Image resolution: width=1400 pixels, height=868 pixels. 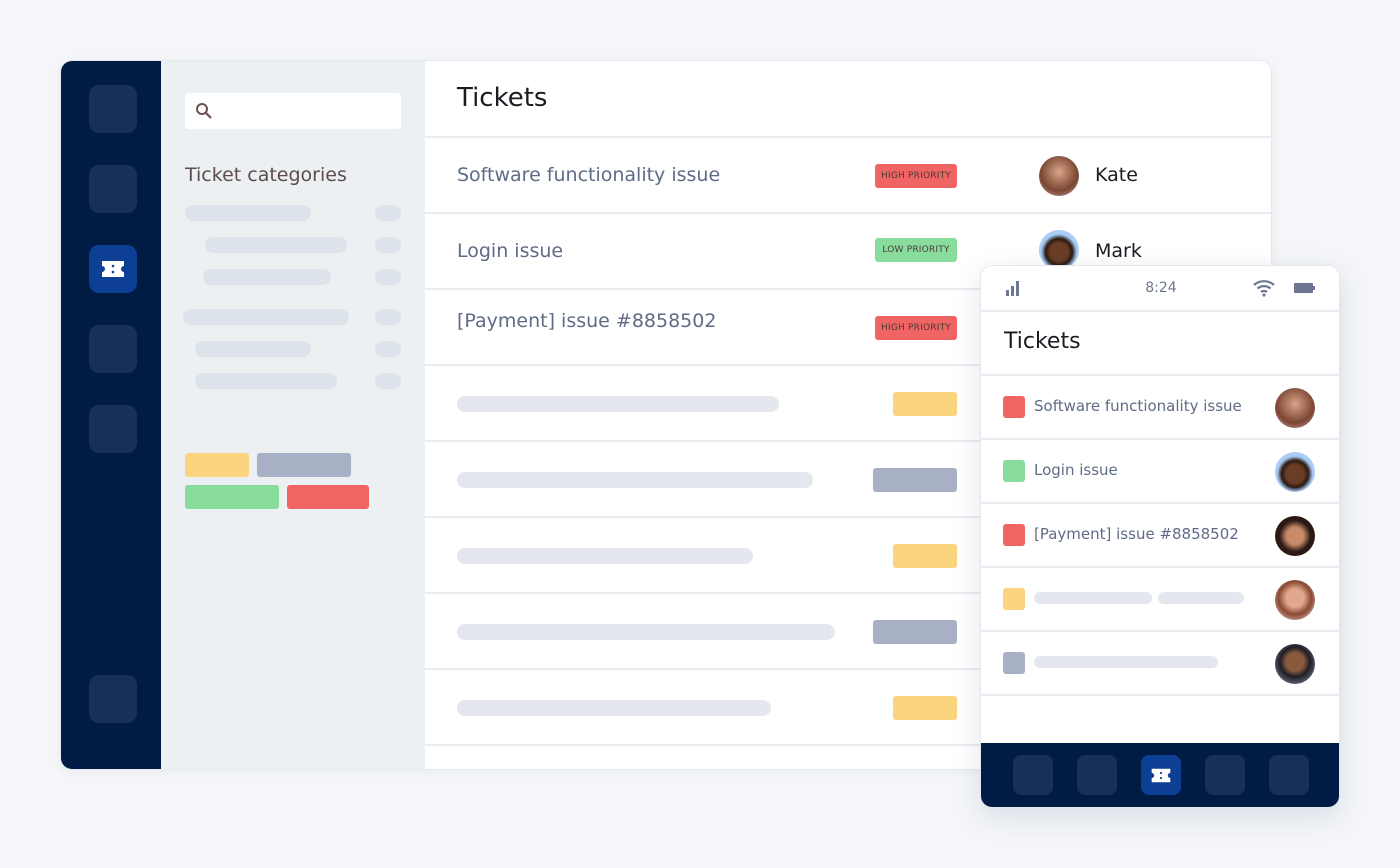 What do you see at coordinates (293, 111) in the screenshot?
I see `search-input` at bounding box center [293, 111].